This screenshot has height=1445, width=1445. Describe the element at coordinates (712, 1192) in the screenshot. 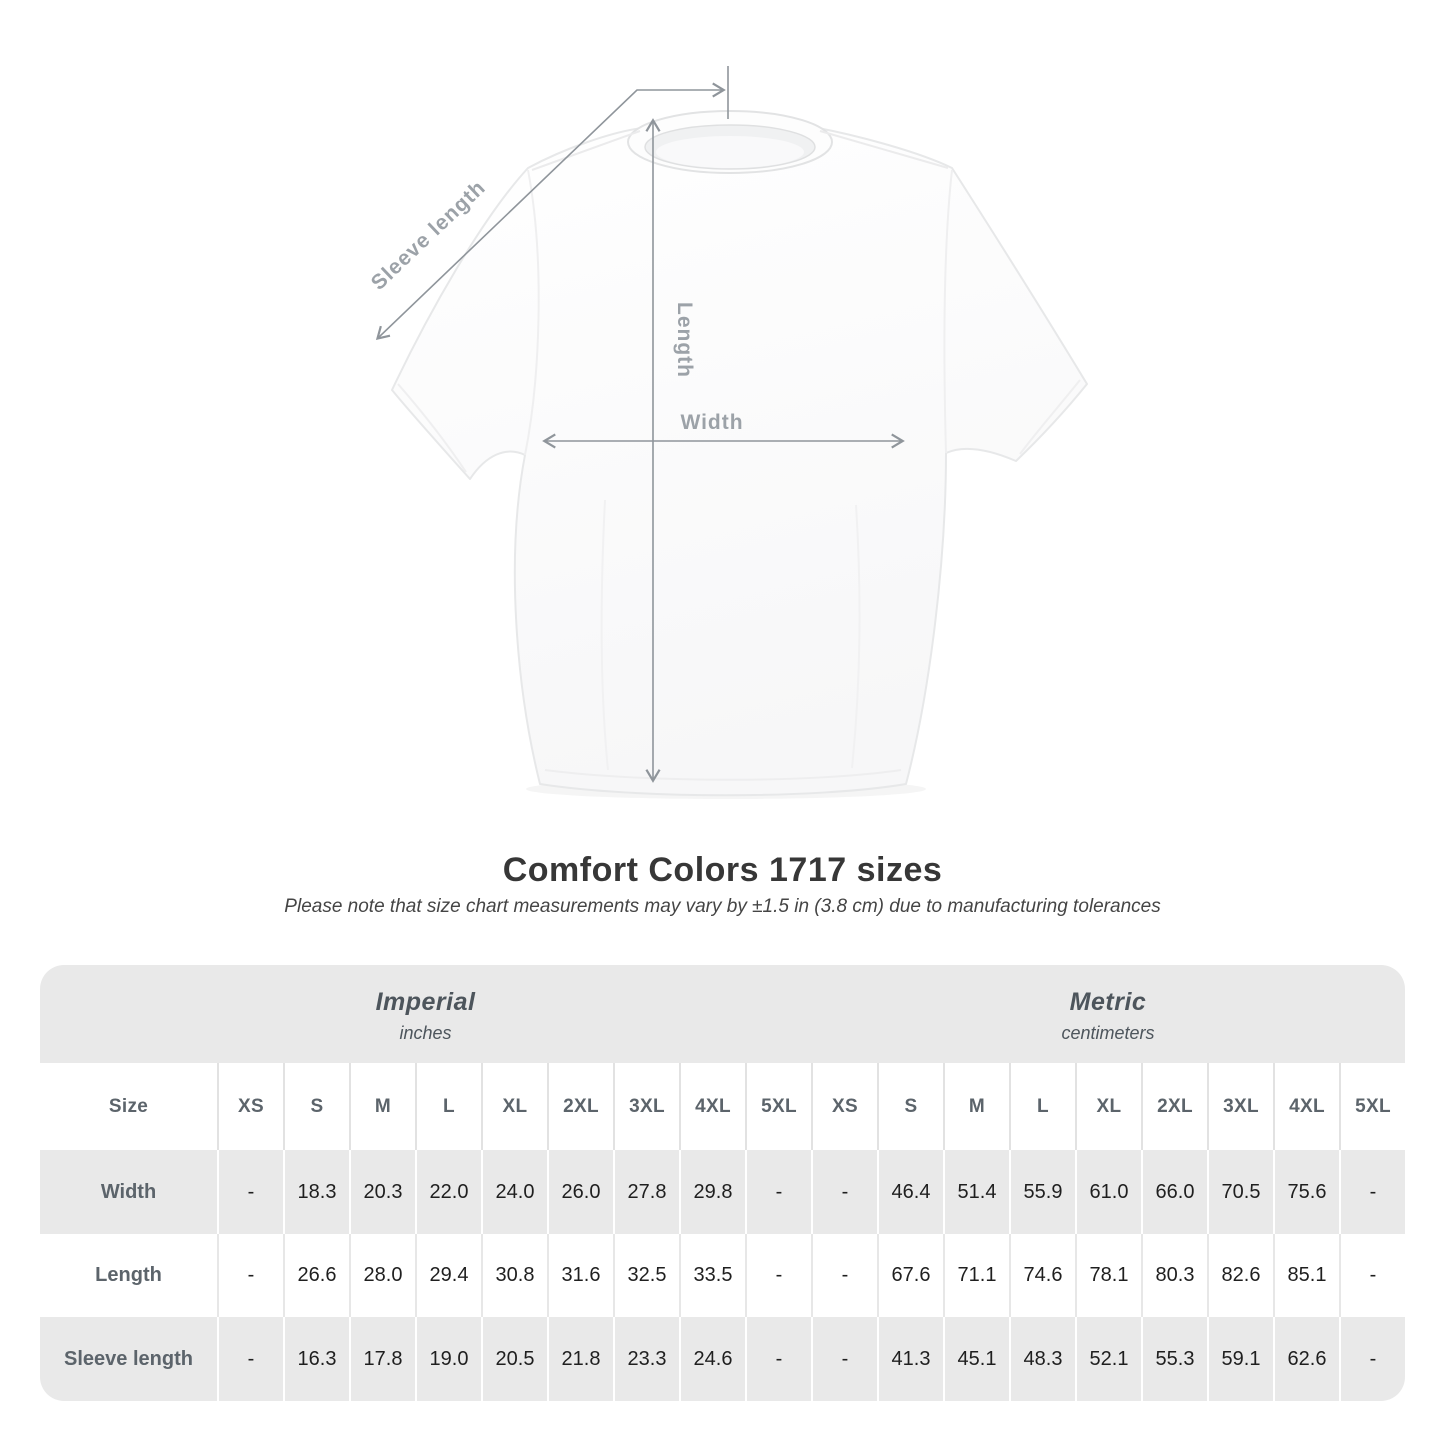

I see `size-value-cell: 29.8` at that location.